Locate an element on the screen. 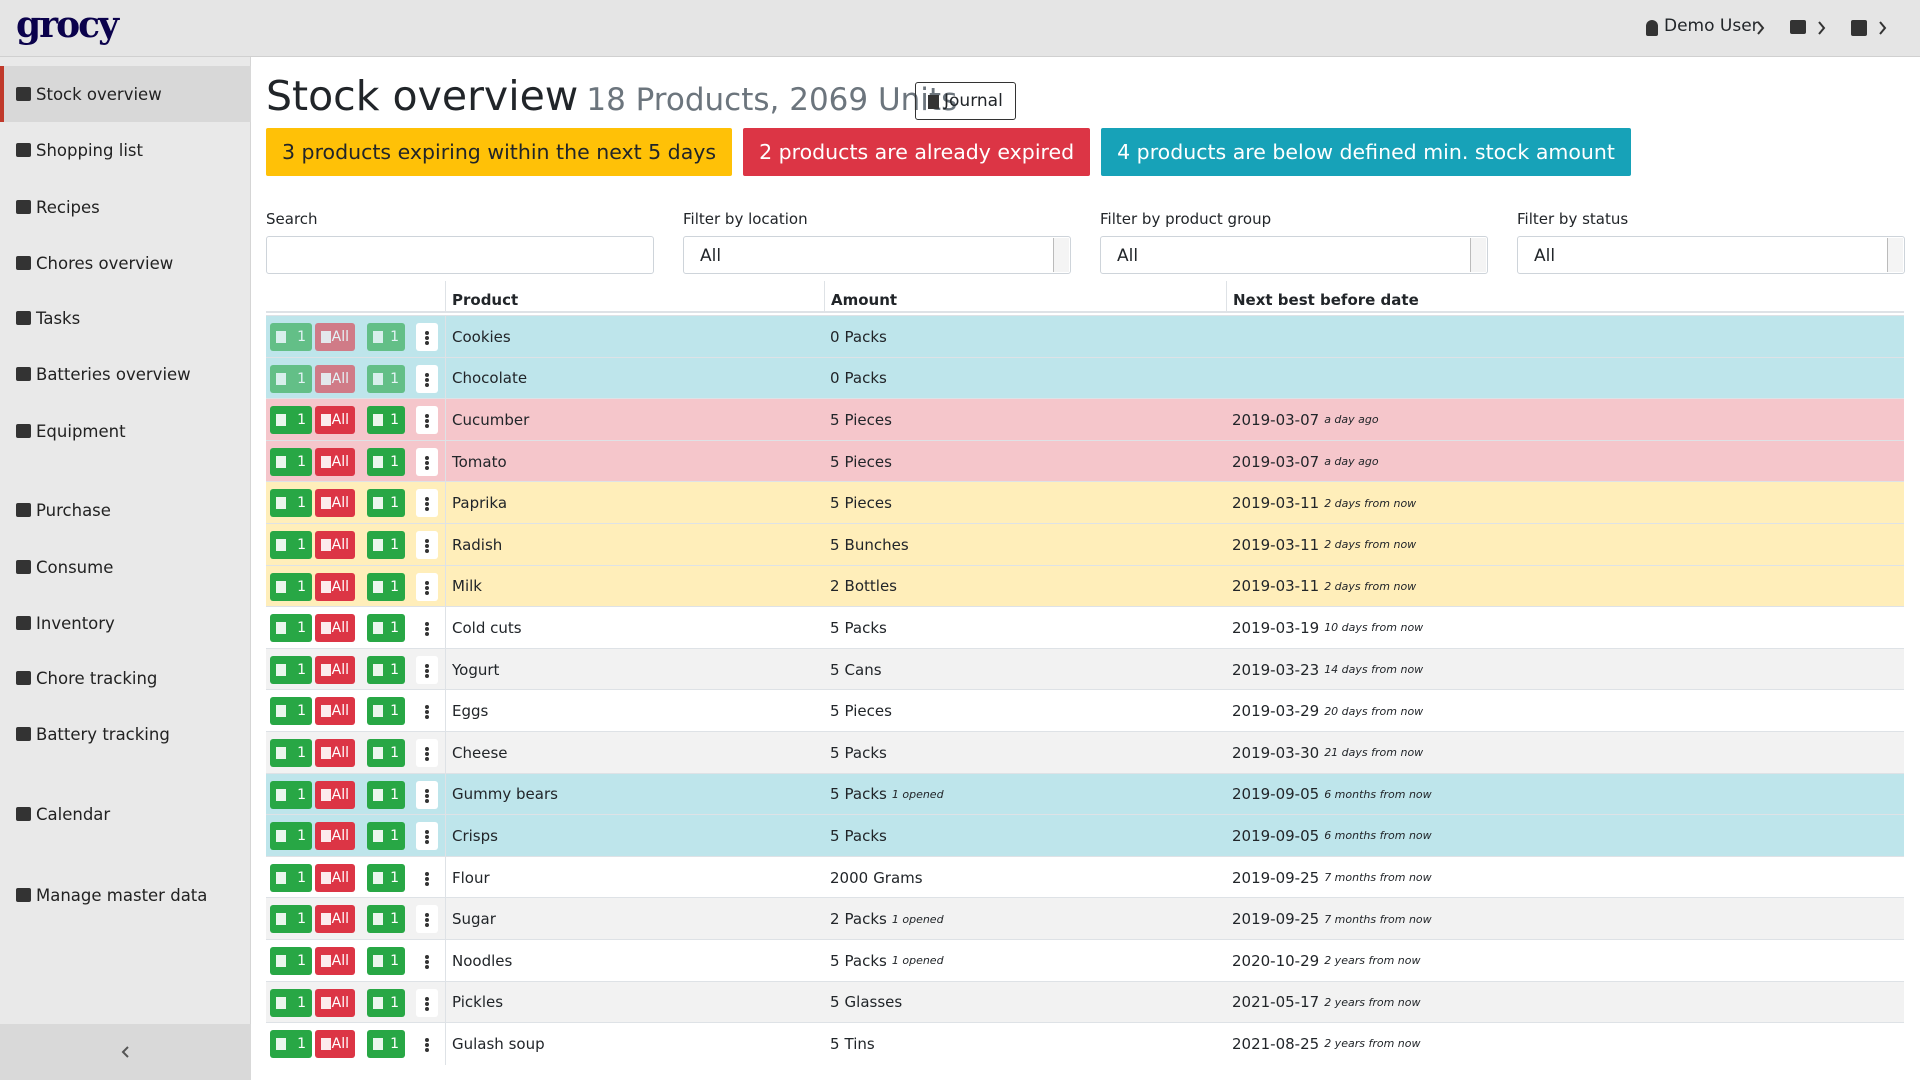  product-name: Flour is located at coordinates (471, 877).